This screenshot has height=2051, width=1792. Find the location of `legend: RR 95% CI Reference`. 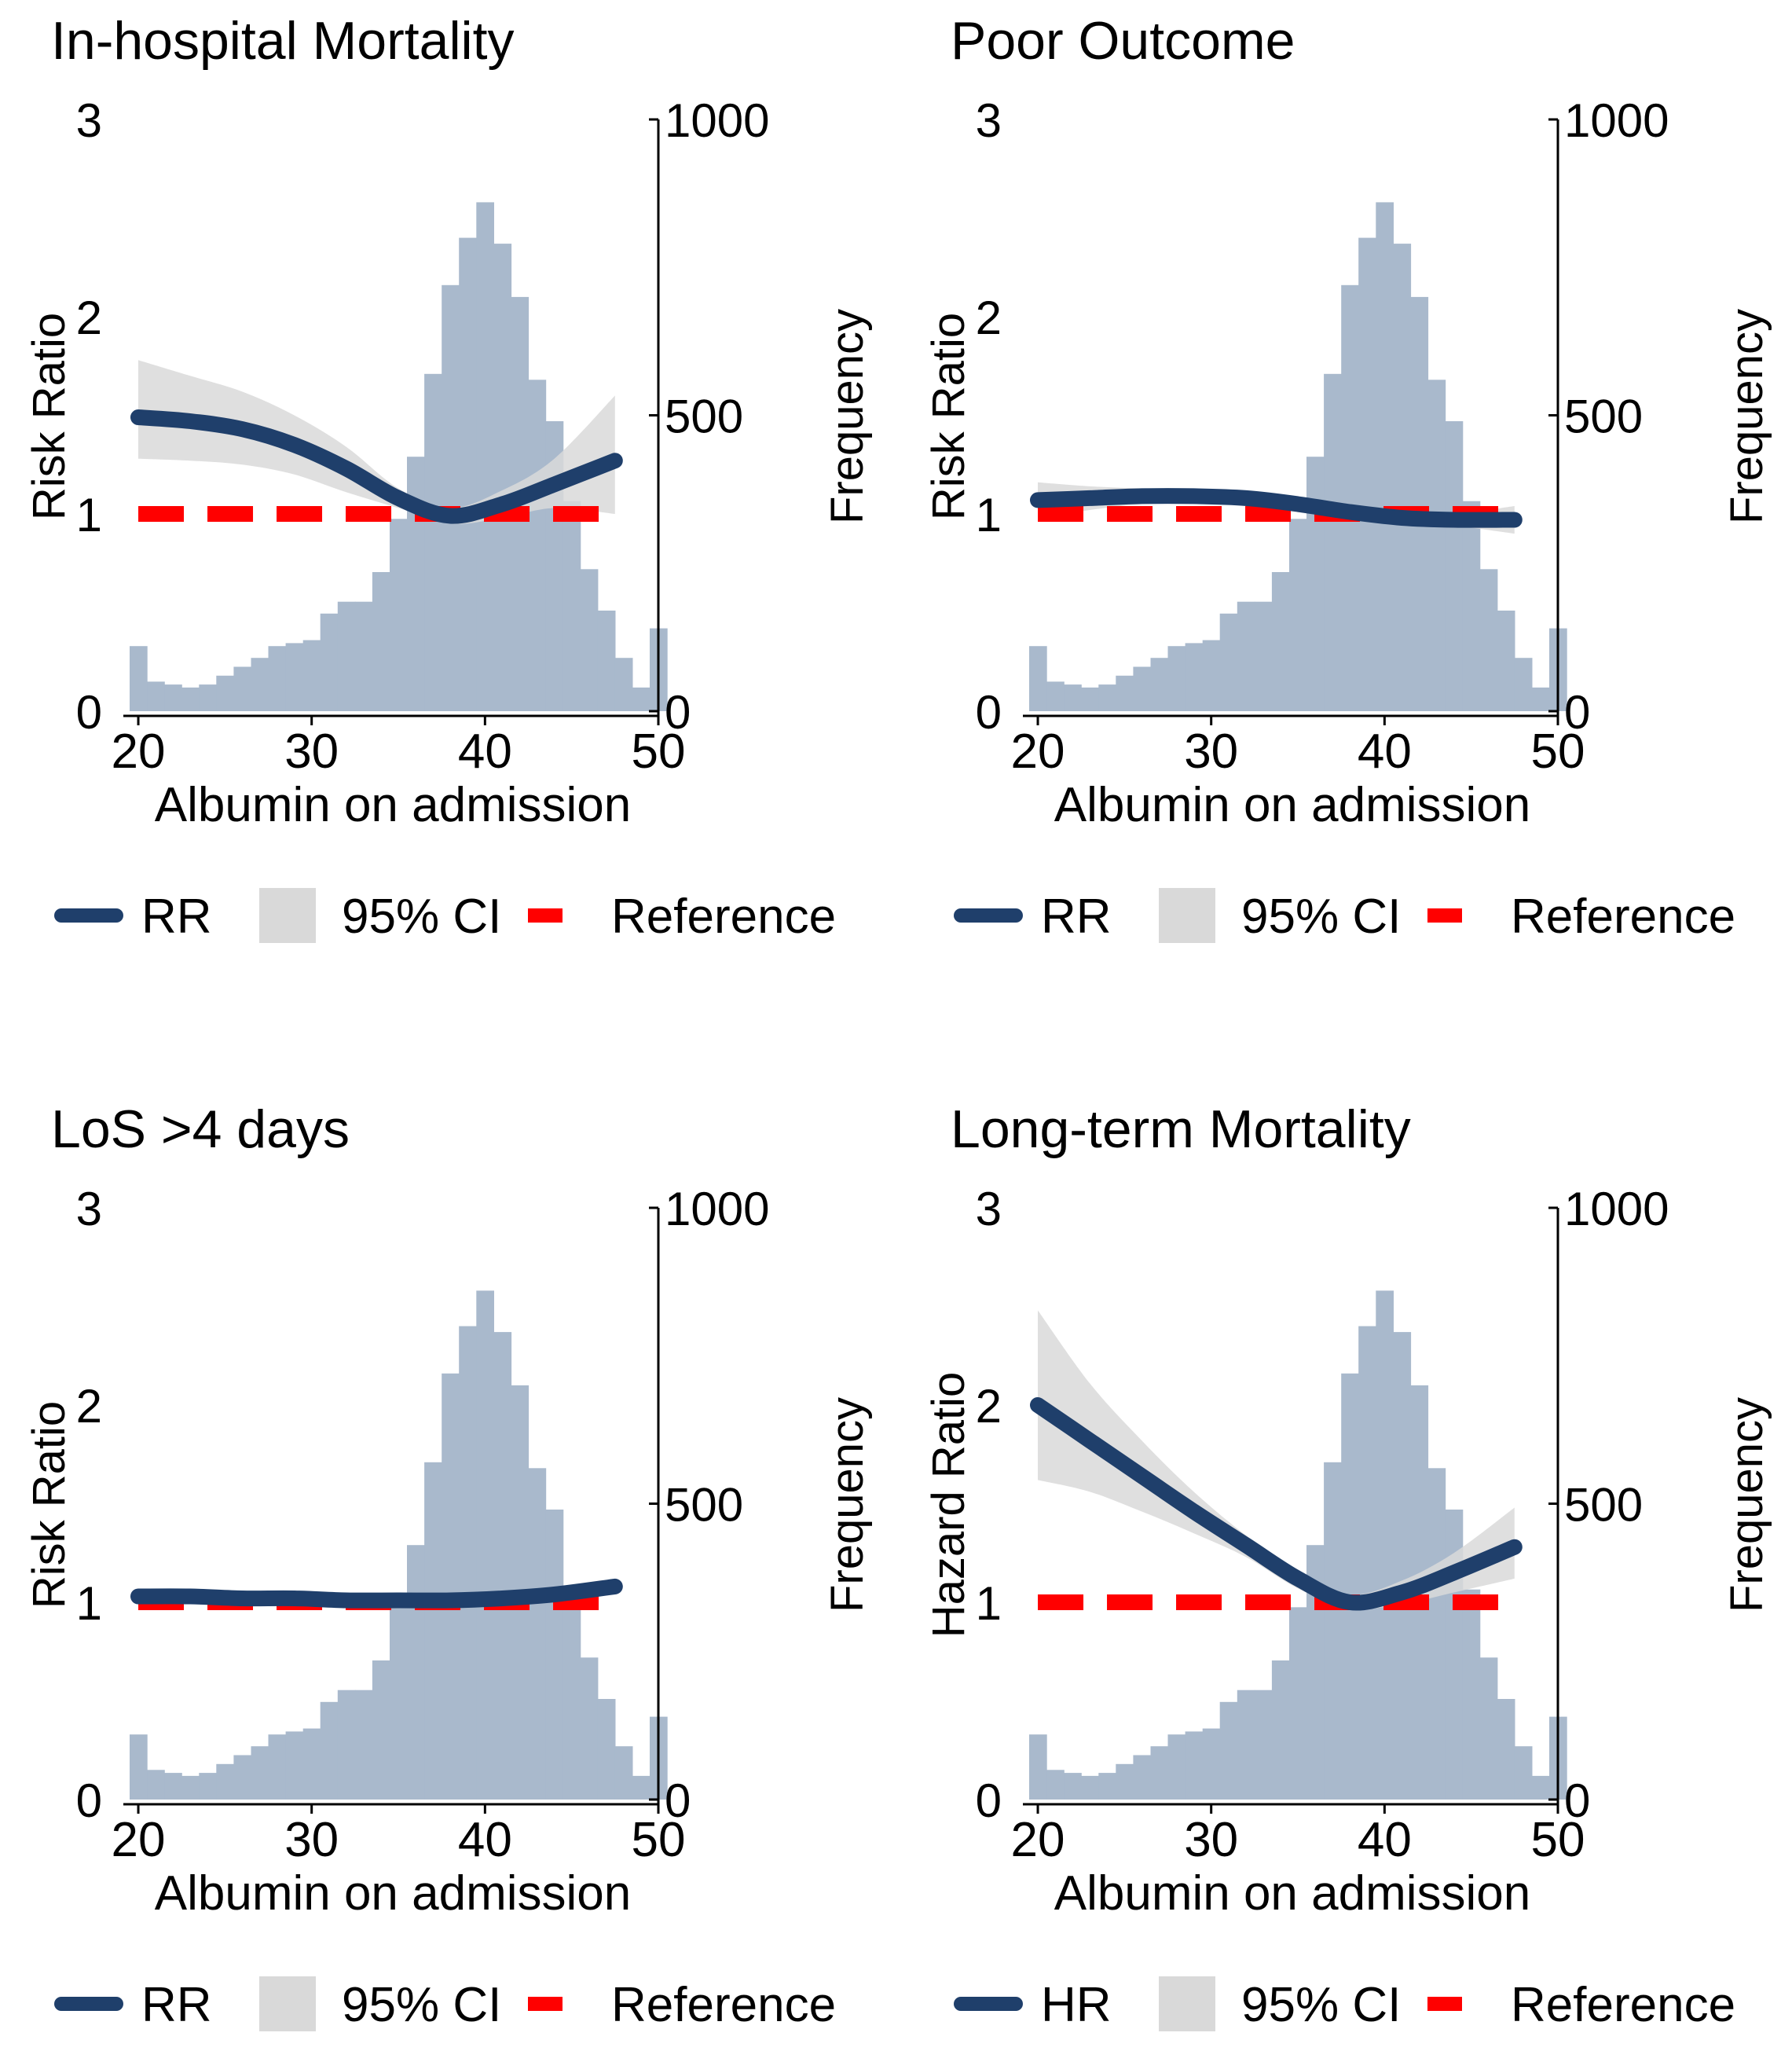

legend: RR 95% CI Reference is located at coordinates (445, 2004).